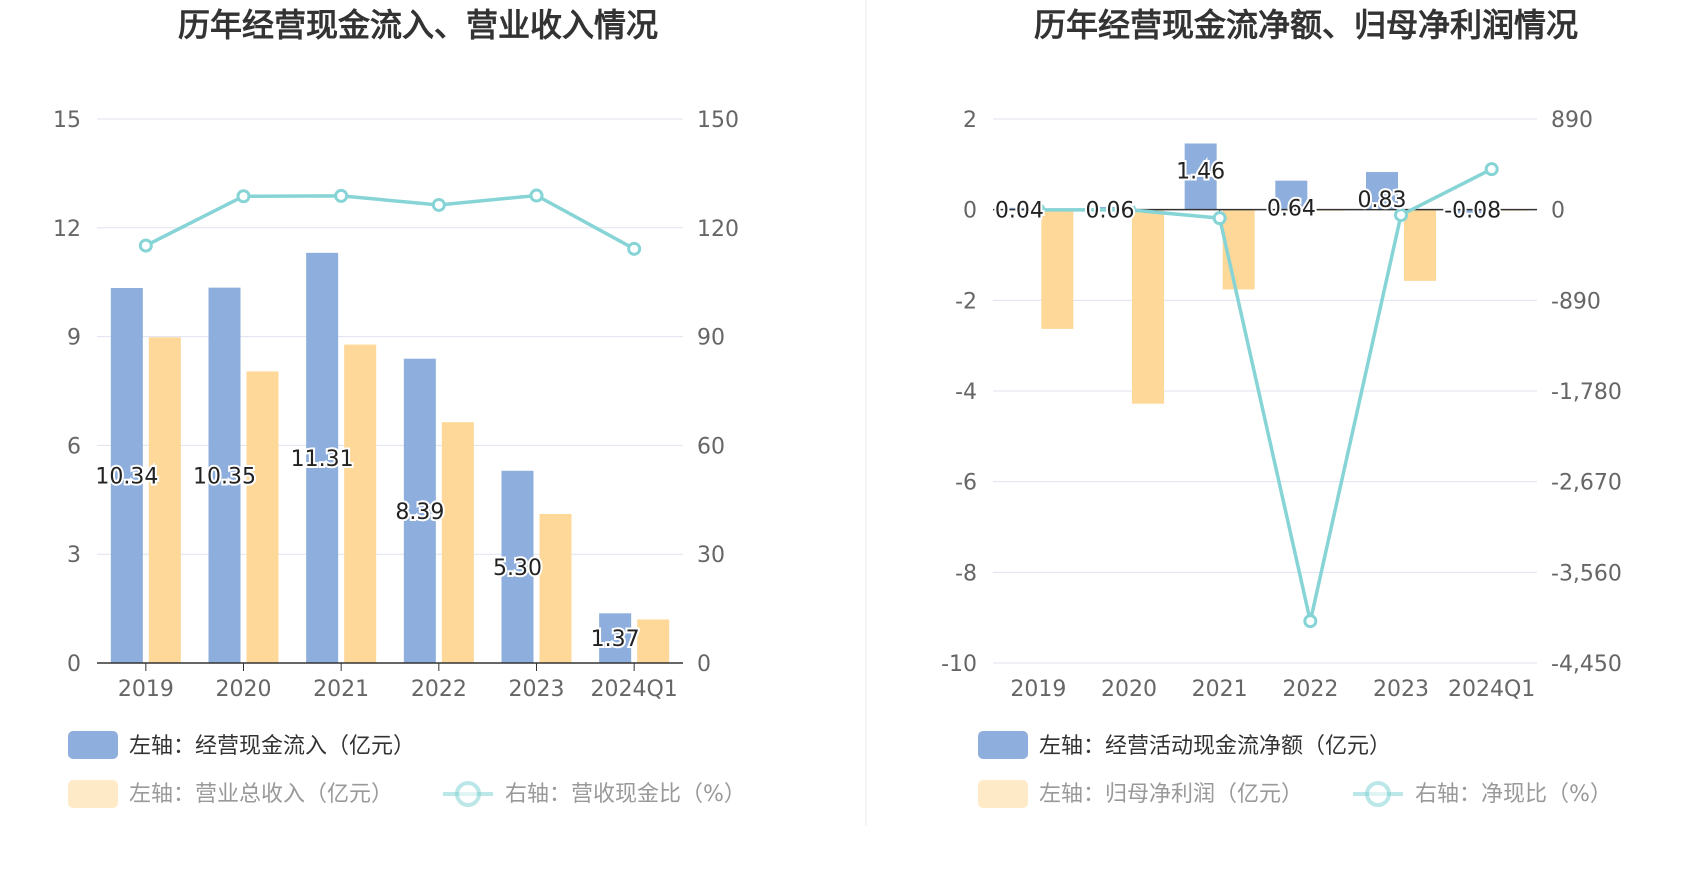 The image size is (1700, 878). What do you see at coordinates (711, 338) in the screenshot?
I see `right-axis-tick: 90` at bounding box center [711, 338].